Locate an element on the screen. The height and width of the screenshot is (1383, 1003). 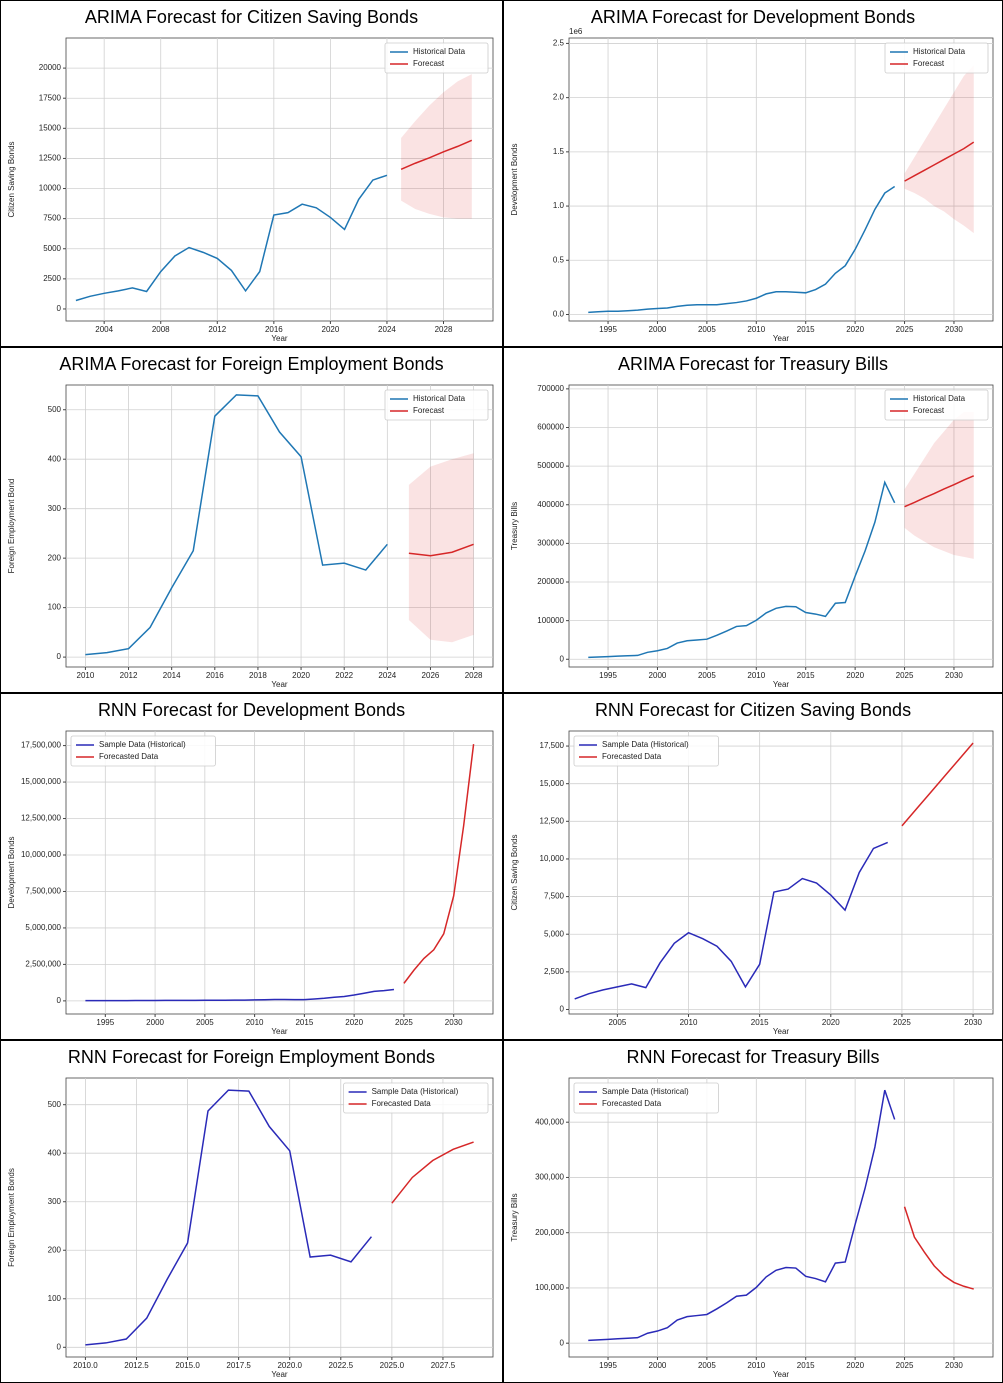
y-tick-label: 400 is located at coordinates (55, 458).